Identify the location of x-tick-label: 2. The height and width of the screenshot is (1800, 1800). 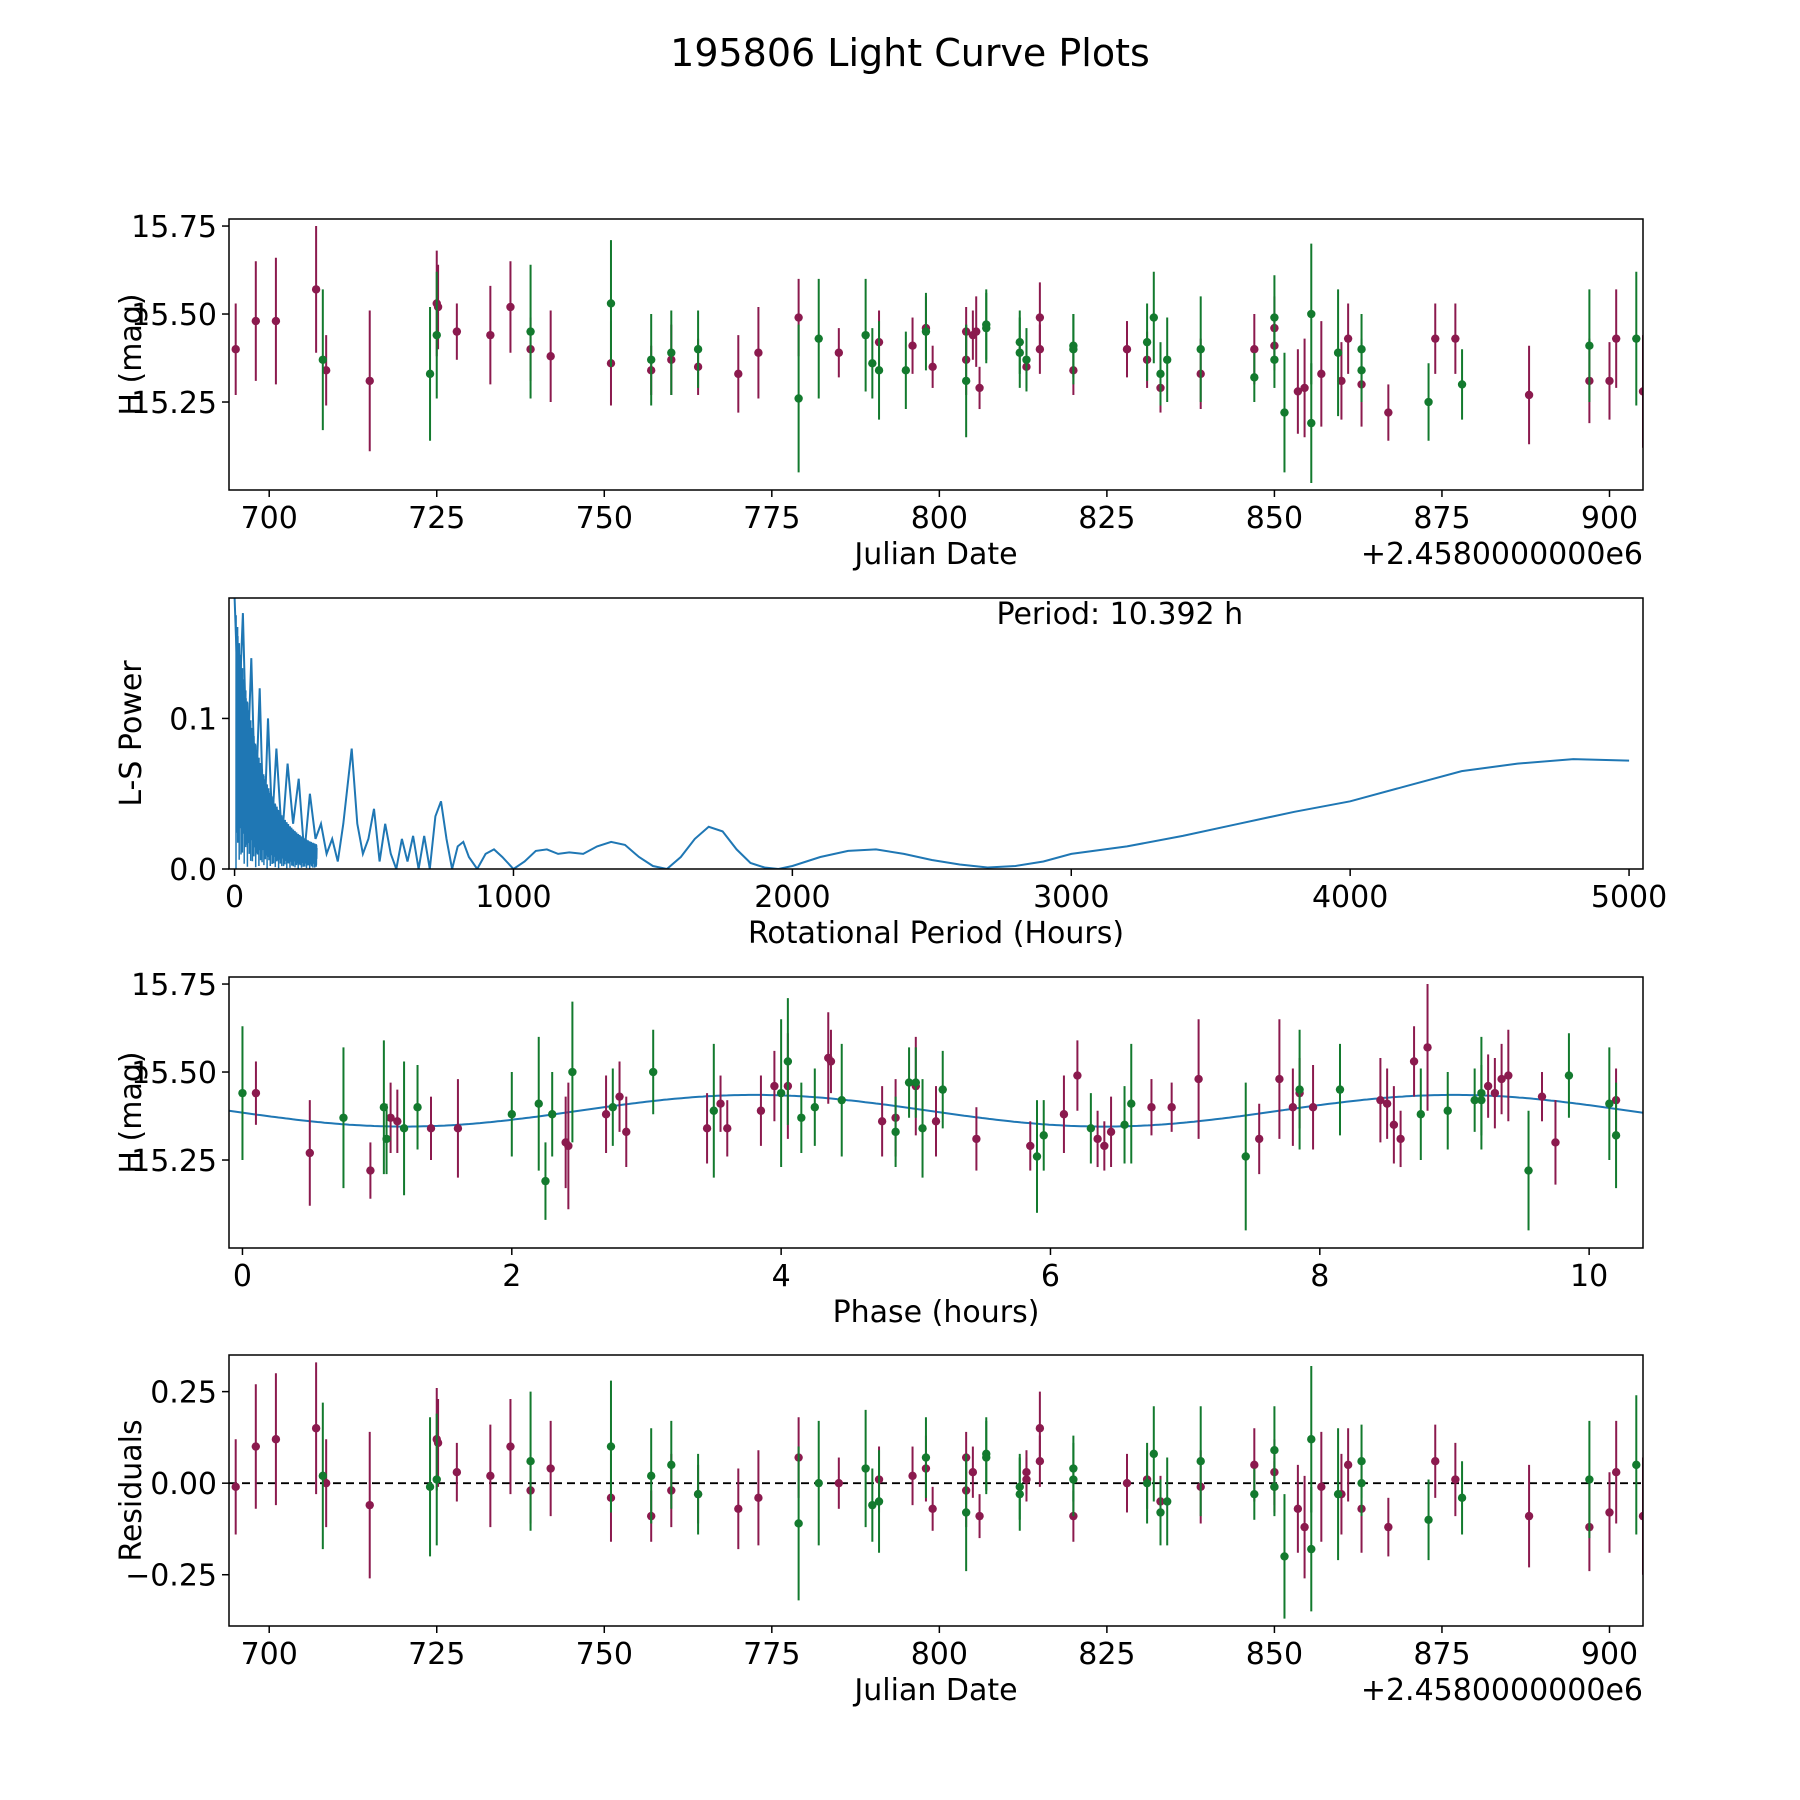
(511, 1276).